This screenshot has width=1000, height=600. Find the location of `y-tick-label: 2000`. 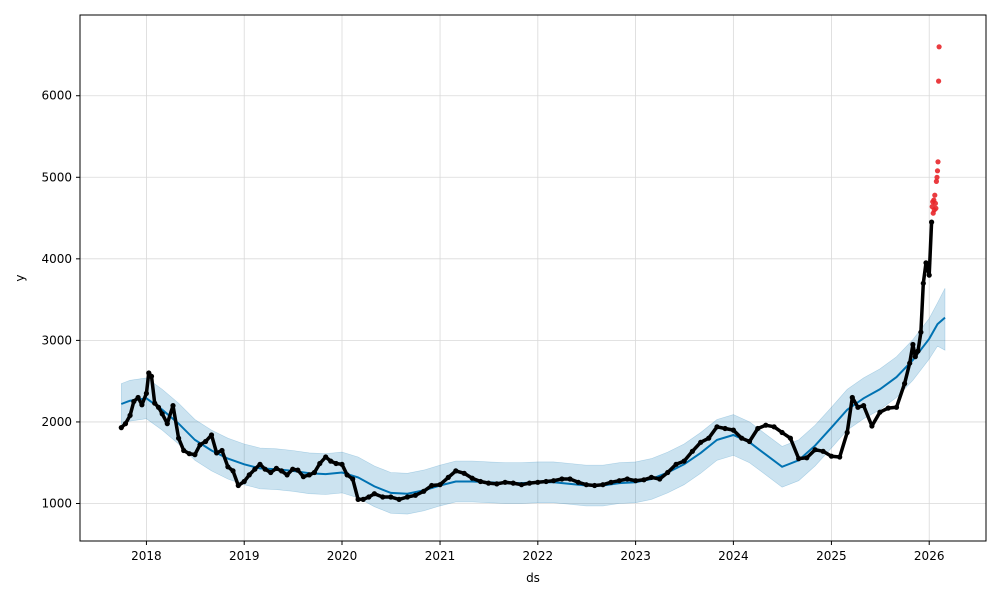

y-tick-label: 2000 is located at coordinates (56, 422).